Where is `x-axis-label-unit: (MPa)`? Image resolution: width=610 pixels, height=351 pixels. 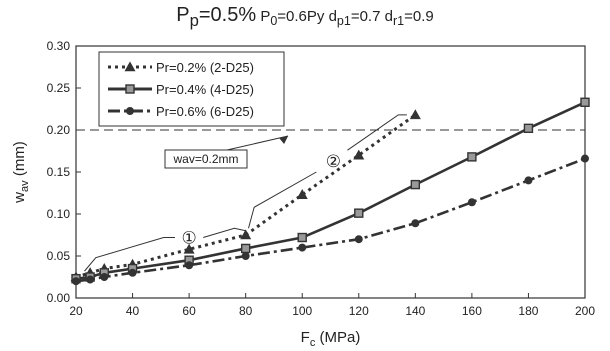 x-axis-label-unit: (MPa) is located at coordinates (337, 337).